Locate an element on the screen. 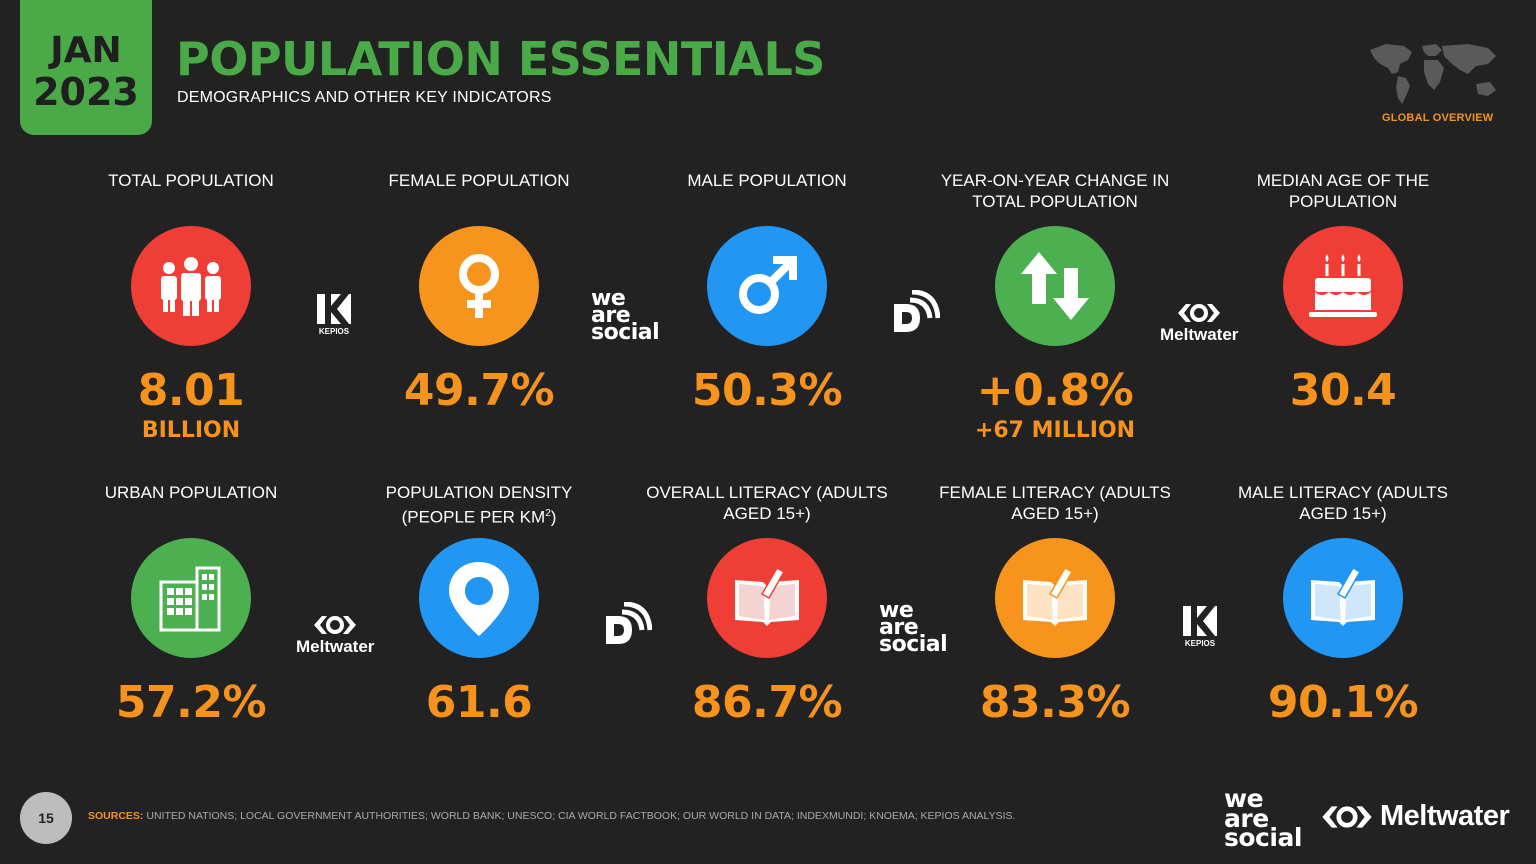 This screenshot has height=864, width=1536. stat-female-literacy: FEMALE LITERACY (ADULTS AGED 15+) 83.3% is located at coordinates (1055, 605).